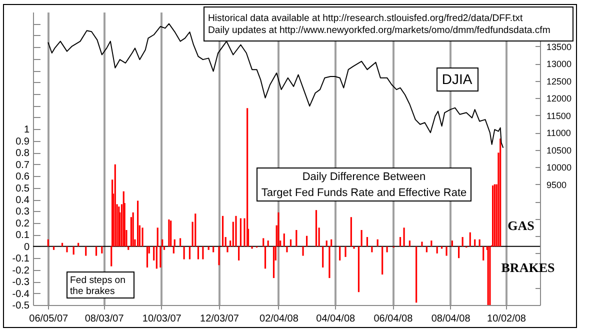  I want to click on x-tick-label: 02/04/08, so click(279, 319).